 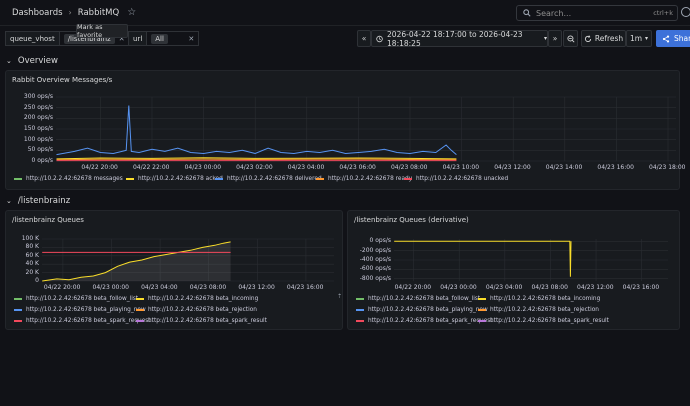 I want to click on y-tick-label: 100 K, so click(x=30, y=238).